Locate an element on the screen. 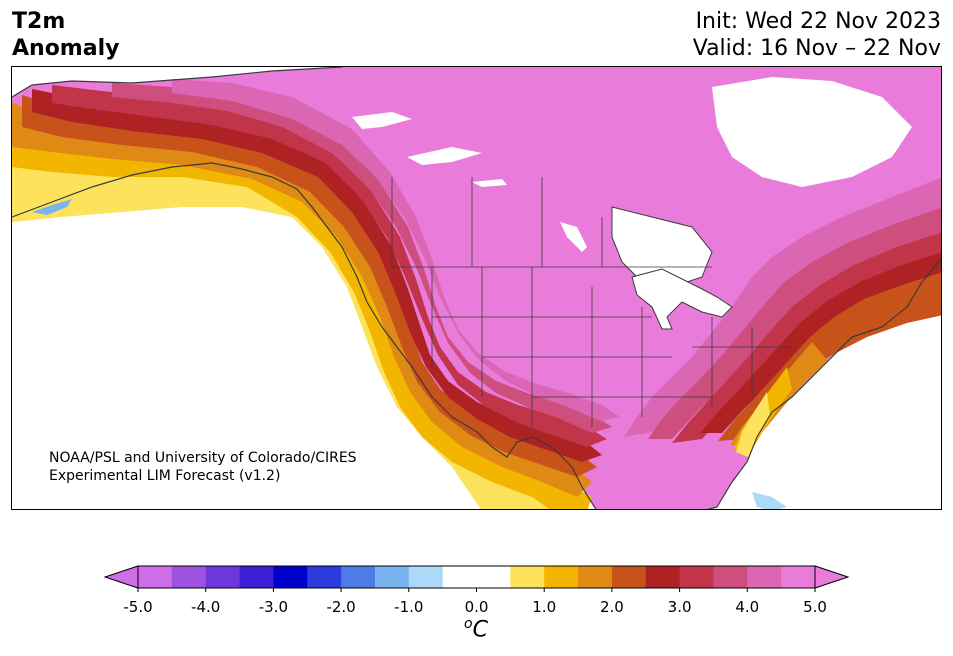 This screenshot has height=656, width=953. colorbar-tick-label: 3.0 is located at coordinates (679, 607).